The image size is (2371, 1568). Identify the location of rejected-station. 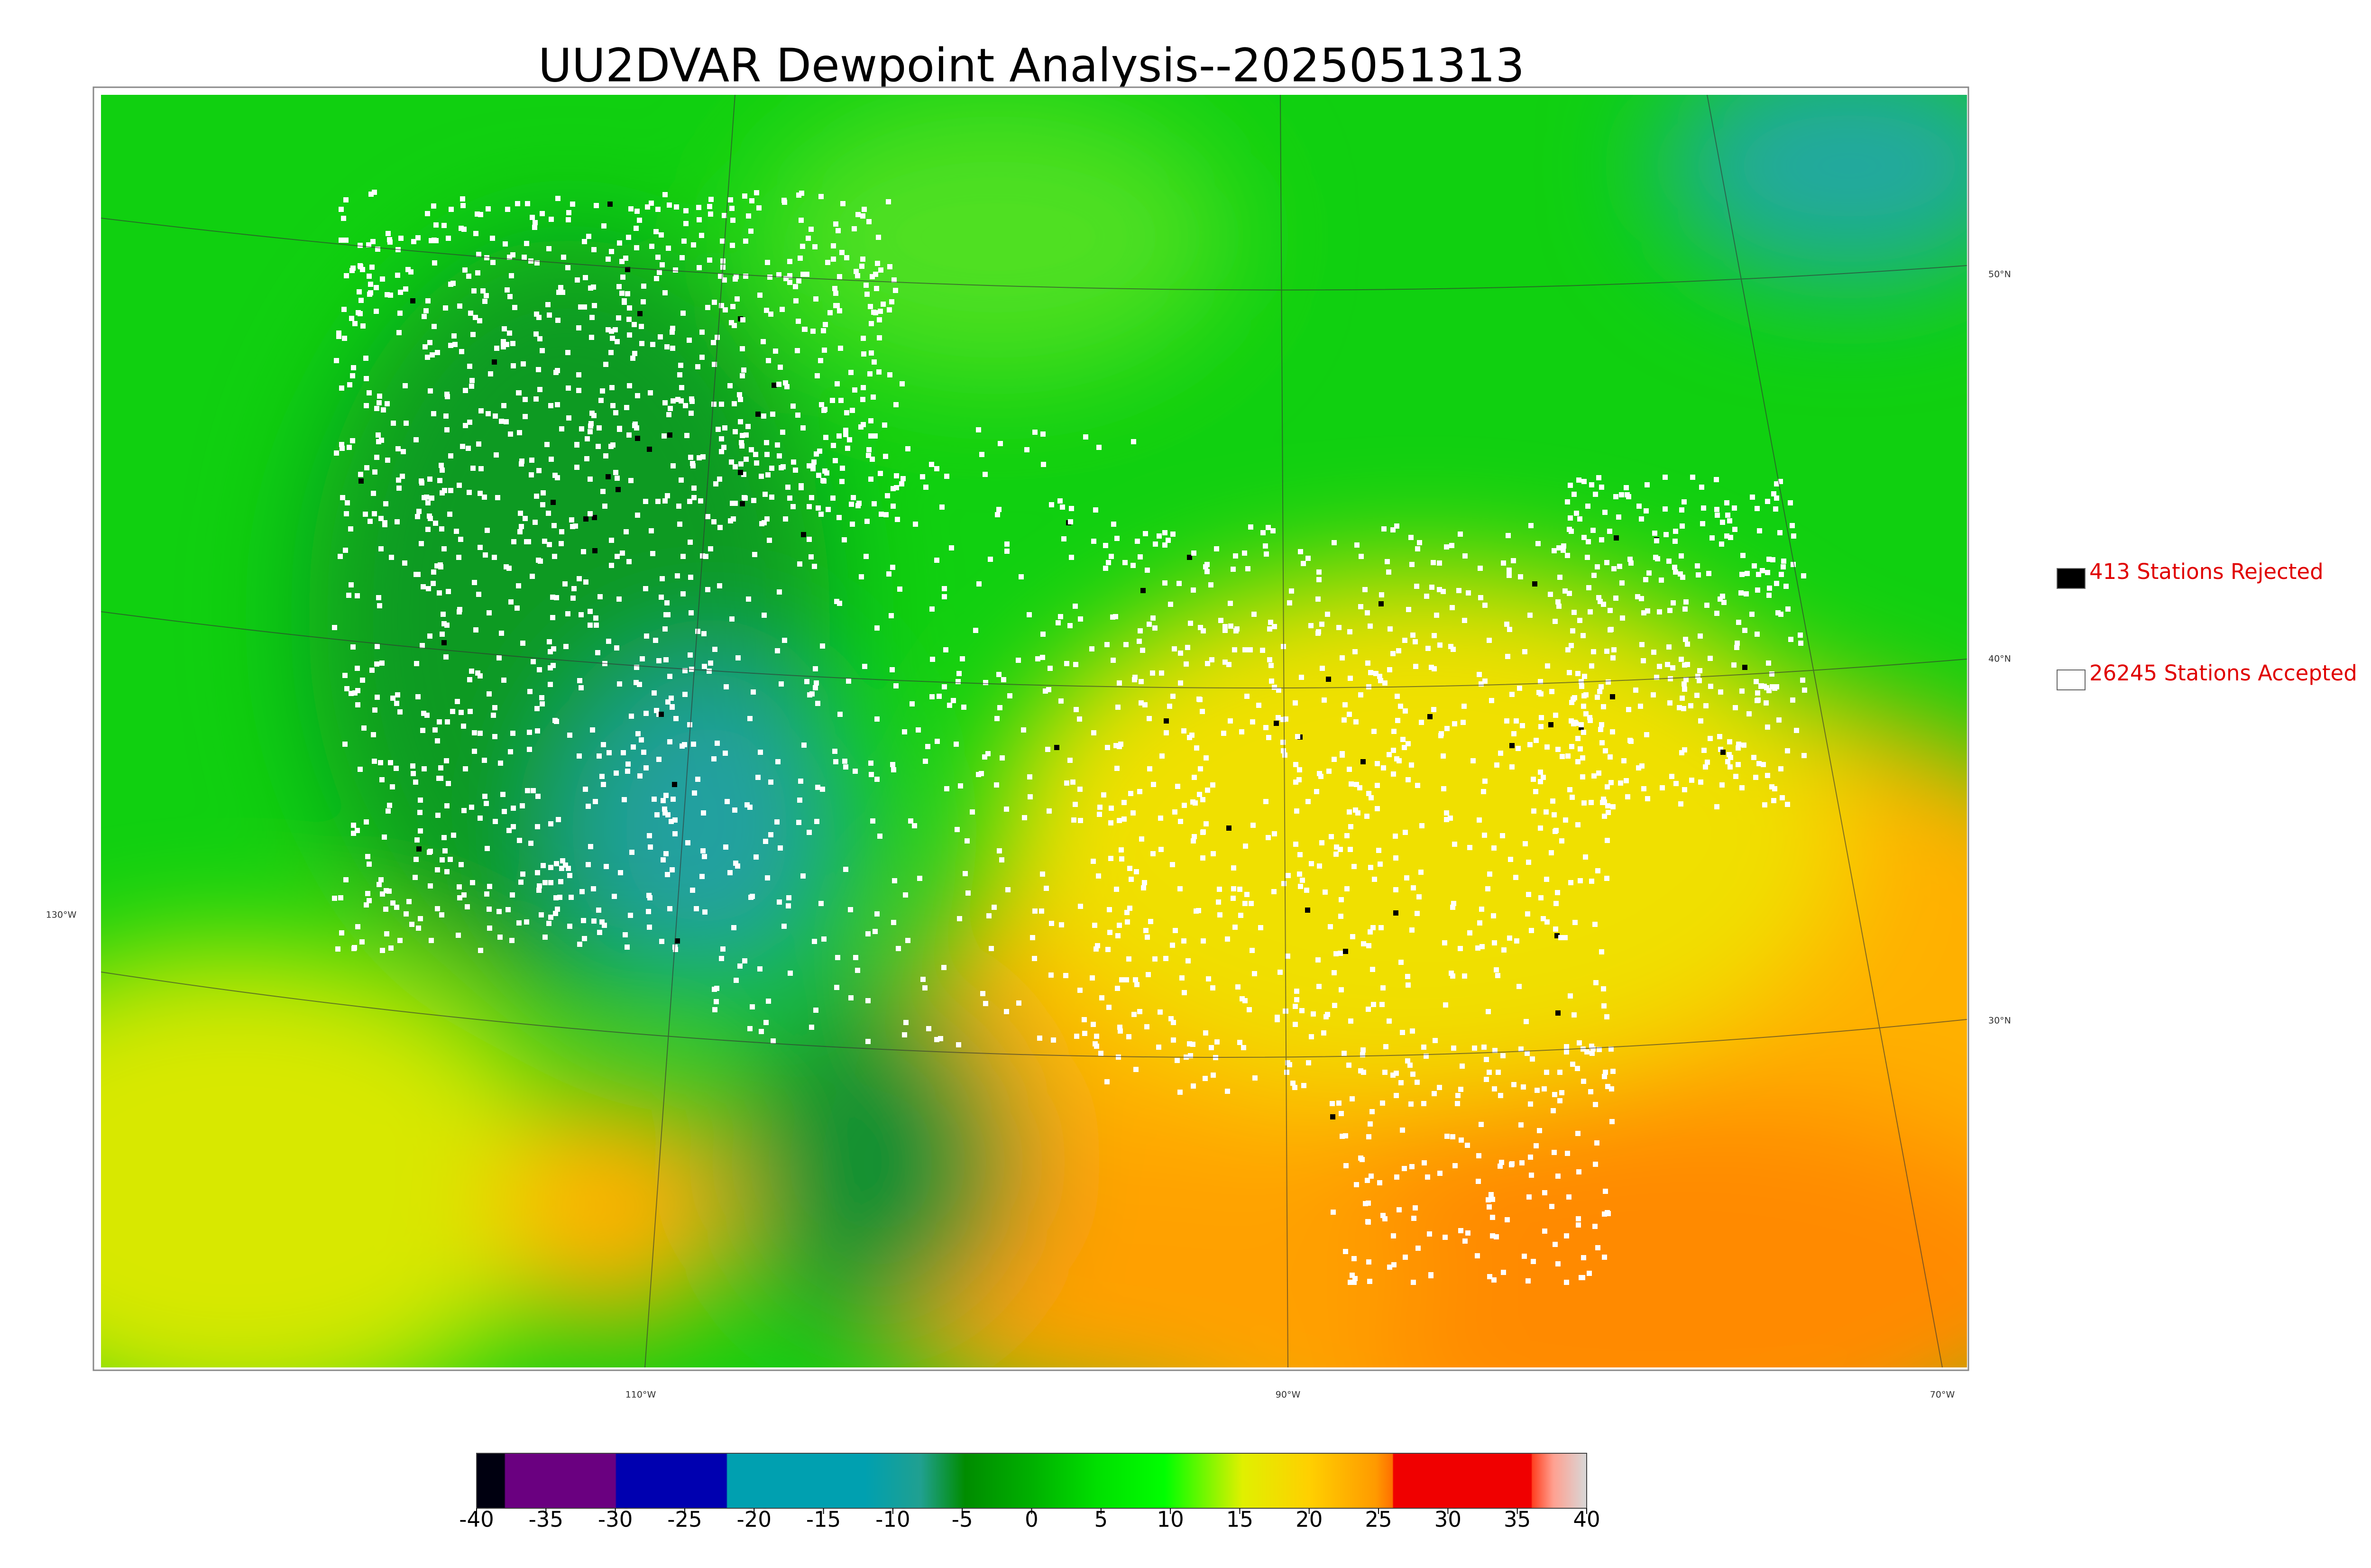
(674, 784).